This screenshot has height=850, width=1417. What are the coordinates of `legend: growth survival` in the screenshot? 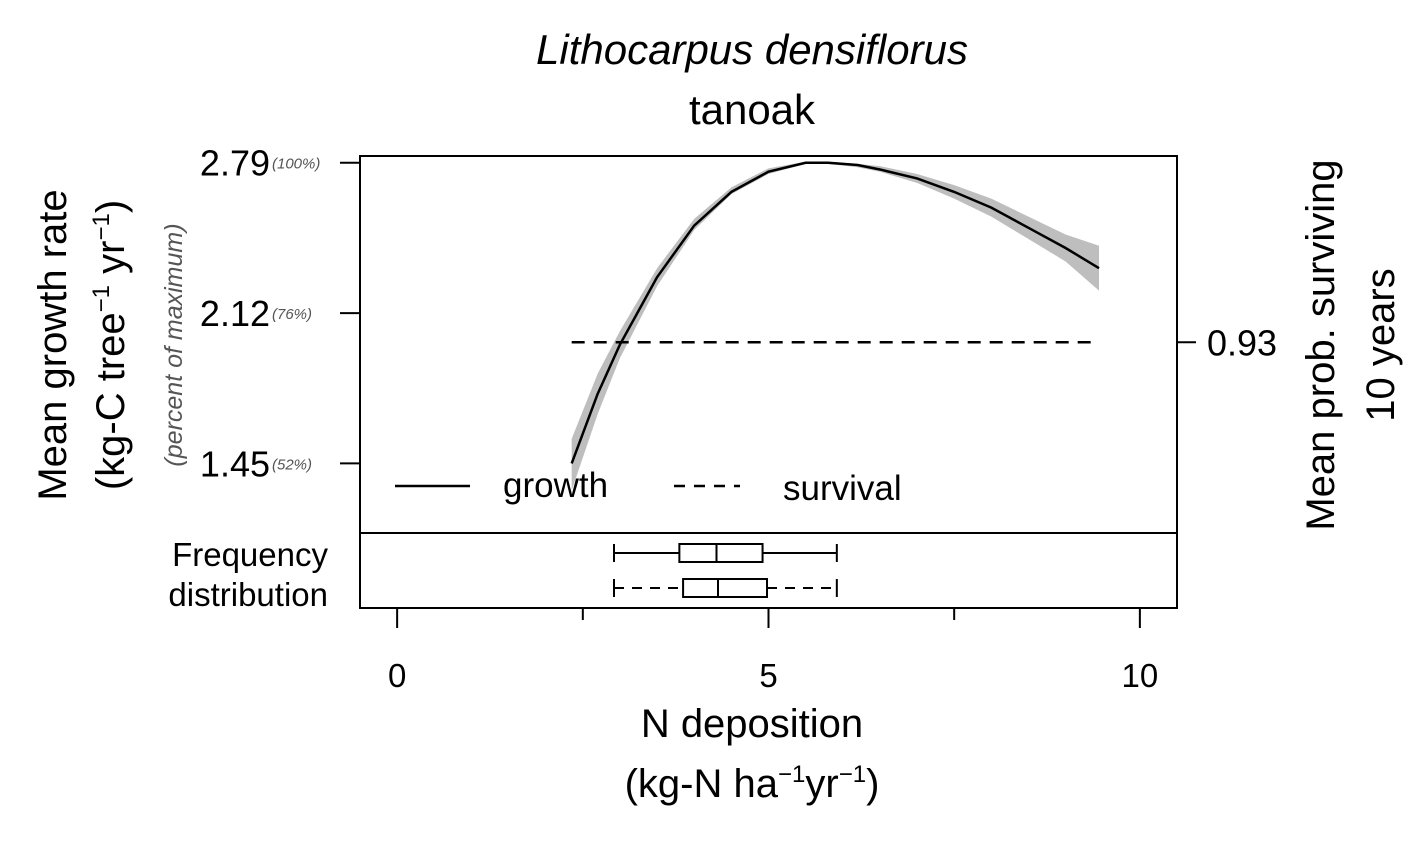 It's located at (648, 487).